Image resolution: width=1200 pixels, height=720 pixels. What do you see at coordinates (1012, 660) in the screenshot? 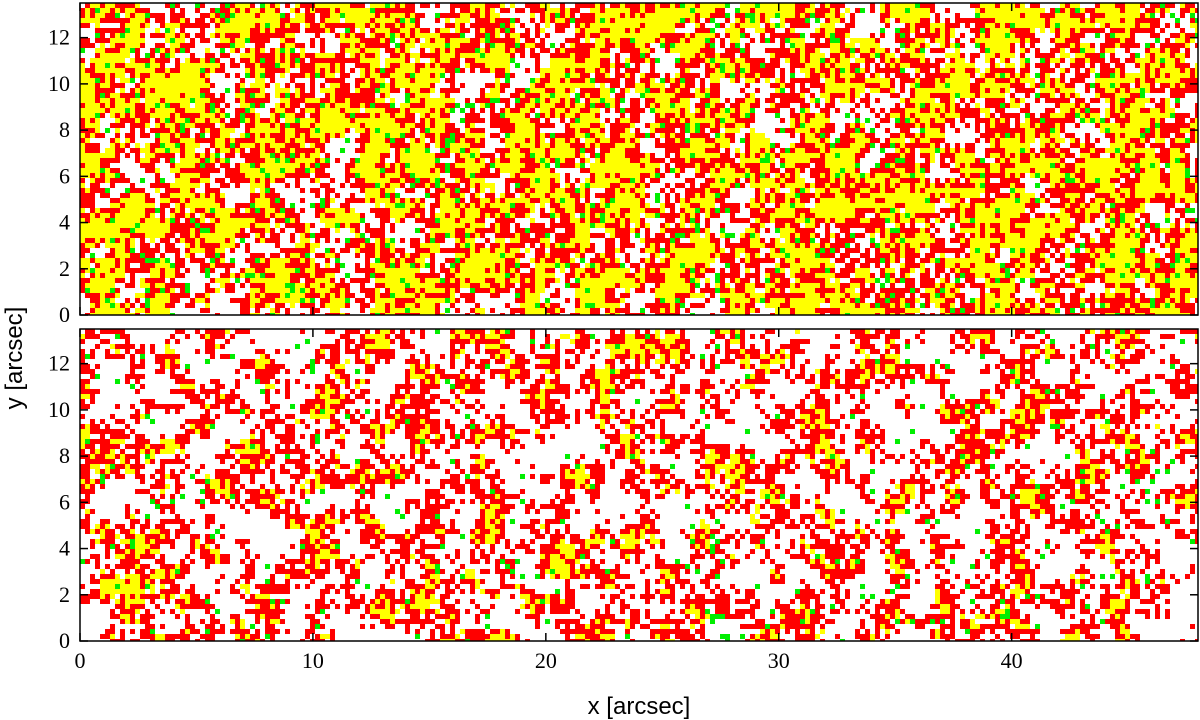
I see `x-tick-label: 40` at bounding box center [1012, 660].